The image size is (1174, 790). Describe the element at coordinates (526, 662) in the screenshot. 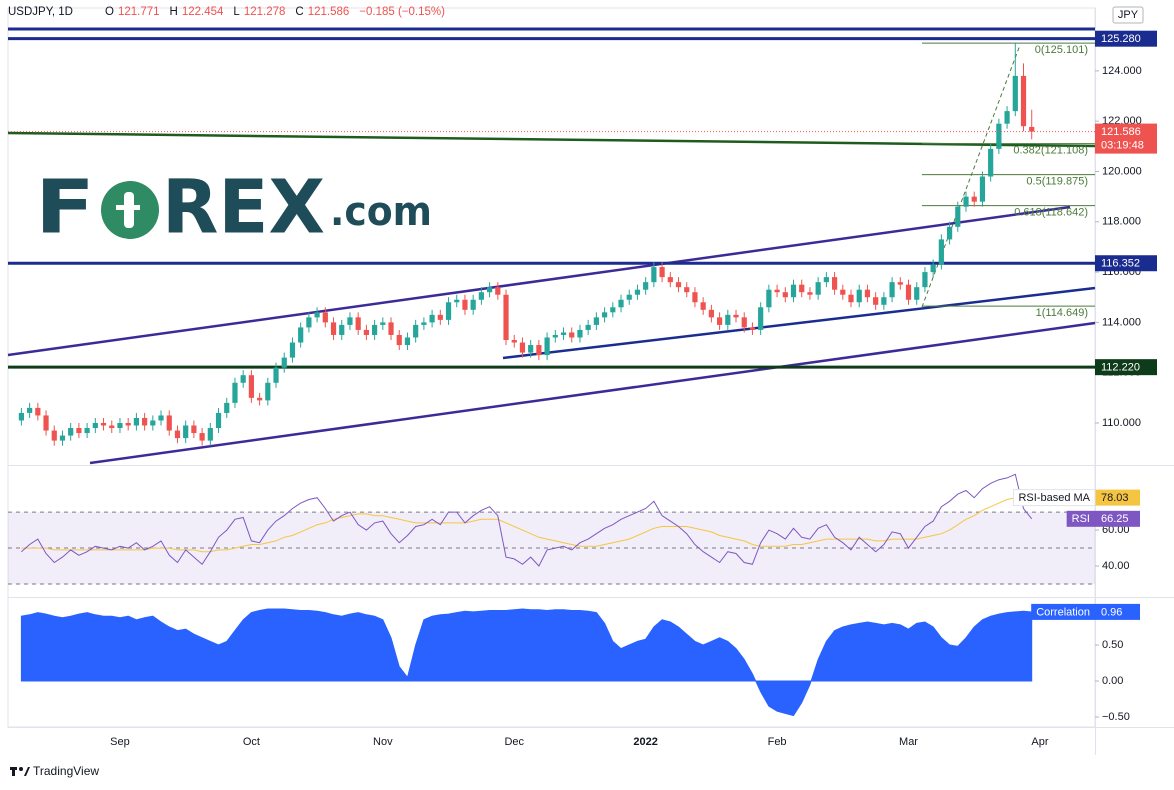

I see `series-area` at that location.